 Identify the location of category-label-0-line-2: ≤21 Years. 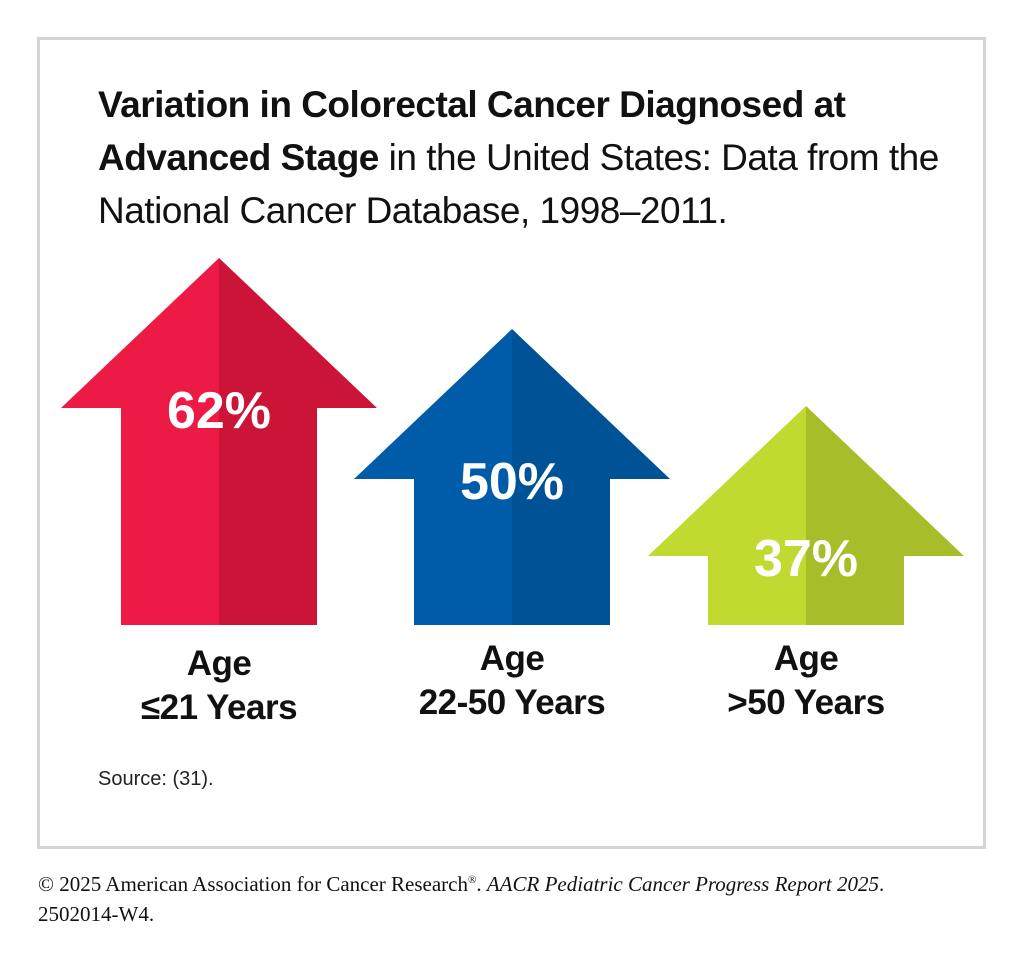
(219, 707).